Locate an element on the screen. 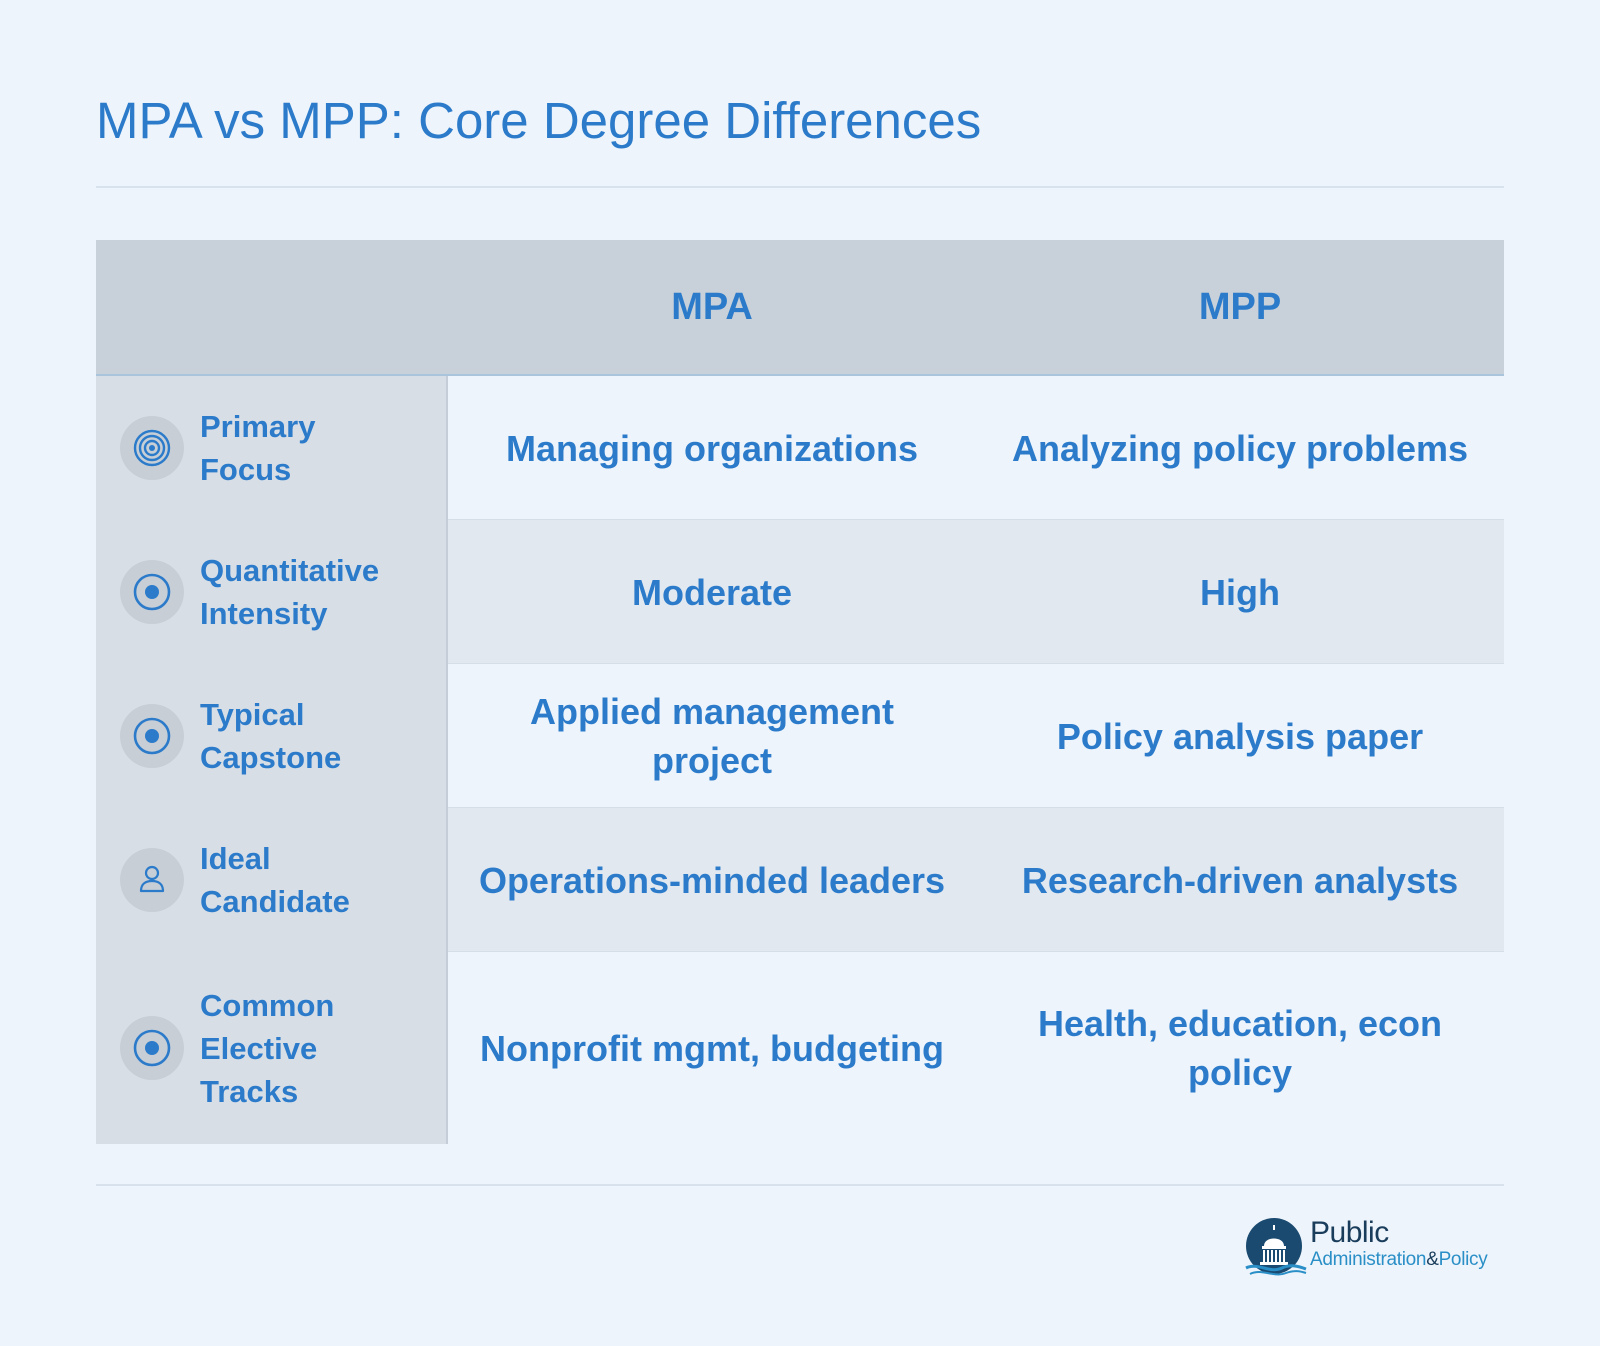 Image resolution: width=1600 pixels, height=1346 pixels. row-label-quantitative-intensity: Quantitative Intensity is located at coordinates (272, 592).